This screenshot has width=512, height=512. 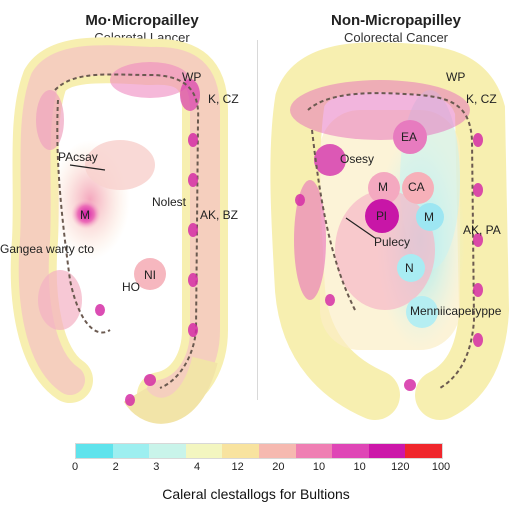 I want to click on left-panel-title: Mo·Micropailley, so click(x=142, y=20).